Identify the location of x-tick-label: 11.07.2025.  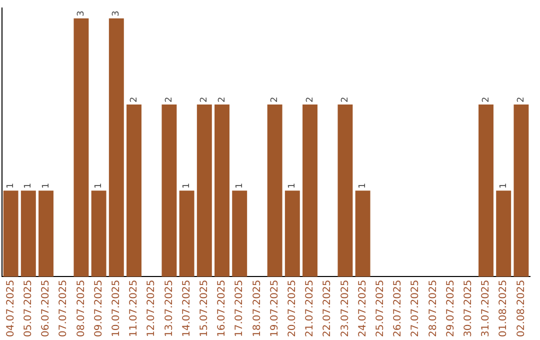
(134, 309).